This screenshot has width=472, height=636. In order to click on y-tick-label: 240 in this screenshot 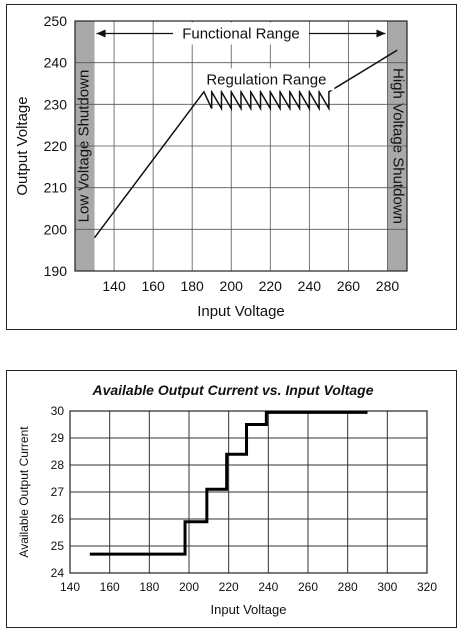, I will do `click(56, 63)`.